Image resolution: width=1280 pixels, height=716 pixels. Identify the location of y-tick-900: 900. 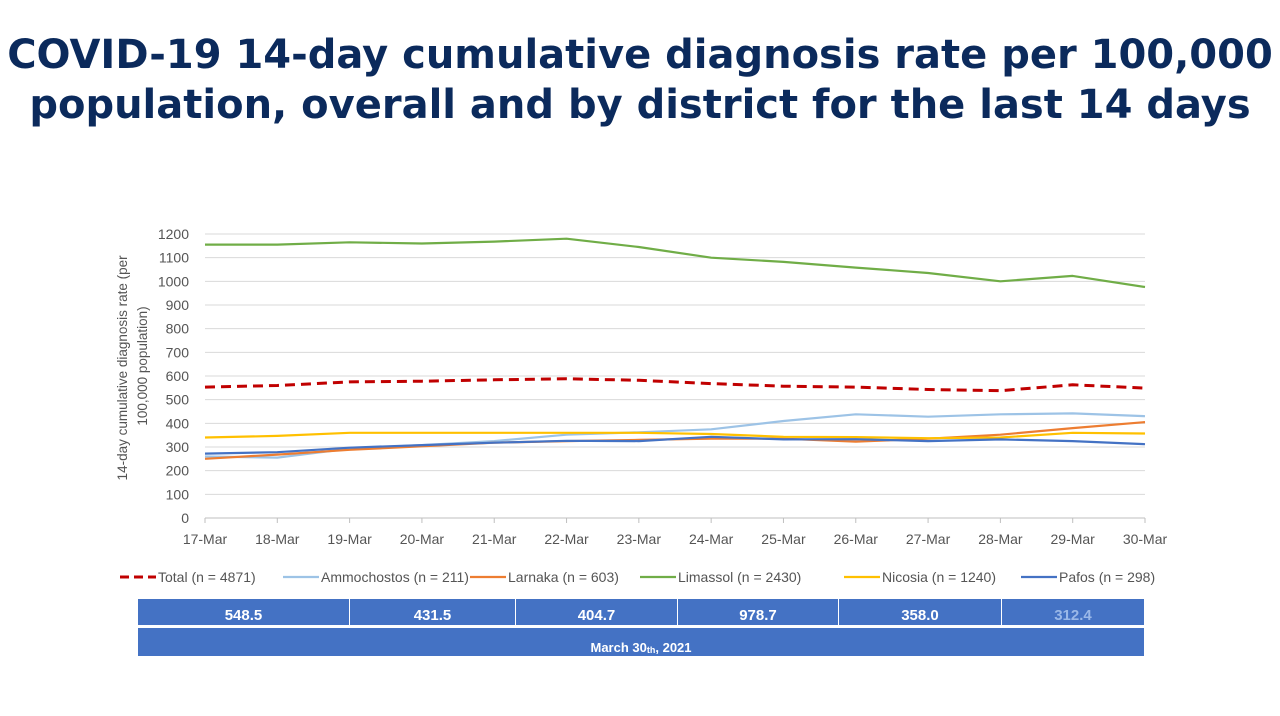
(178, 305).